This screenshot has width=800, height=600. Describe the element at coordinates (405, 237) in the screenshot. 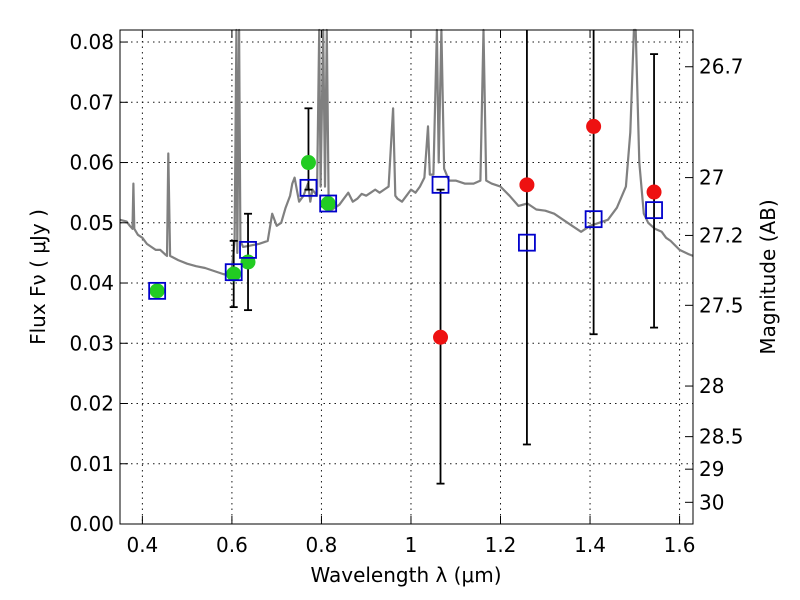

I see `model-photometry-points` at that location.